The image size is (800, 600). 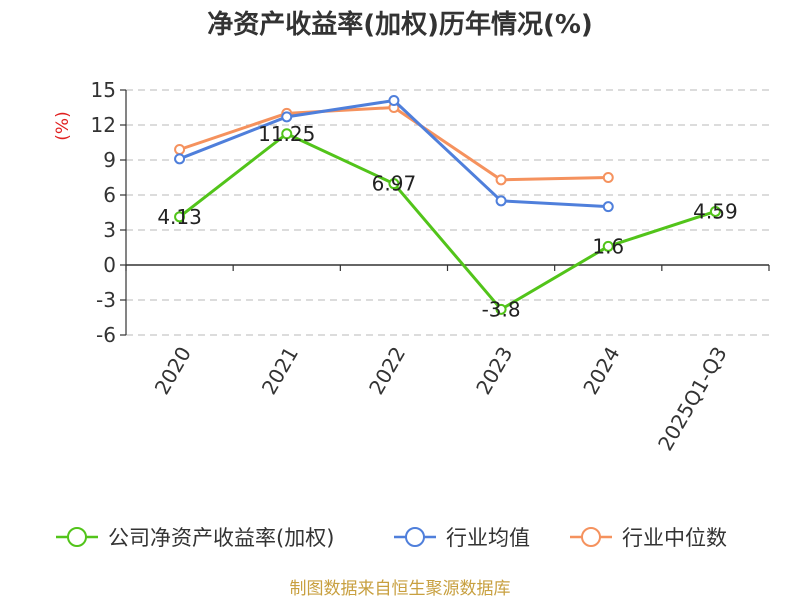 I want to click on y-tick-label: 3, so click(x=109, y=230).